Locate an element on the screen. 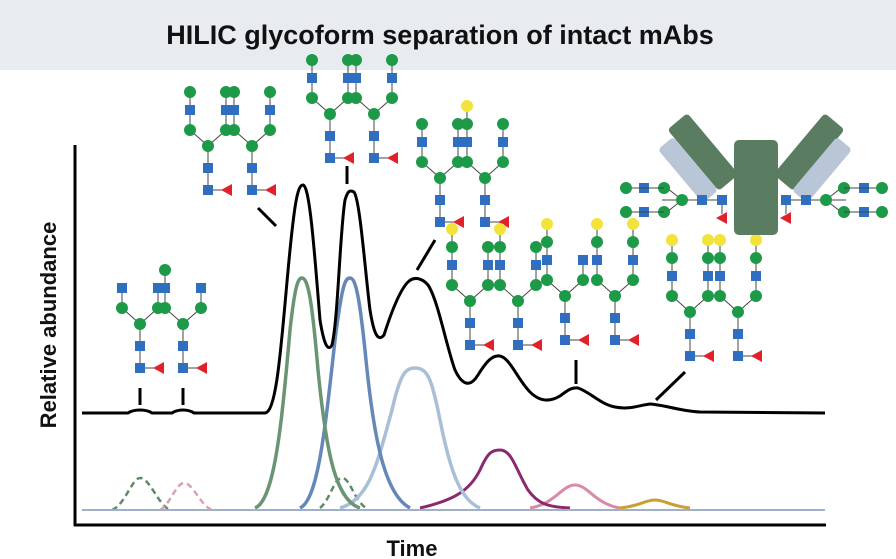  trace-gold is located at coordinates (655, 504).